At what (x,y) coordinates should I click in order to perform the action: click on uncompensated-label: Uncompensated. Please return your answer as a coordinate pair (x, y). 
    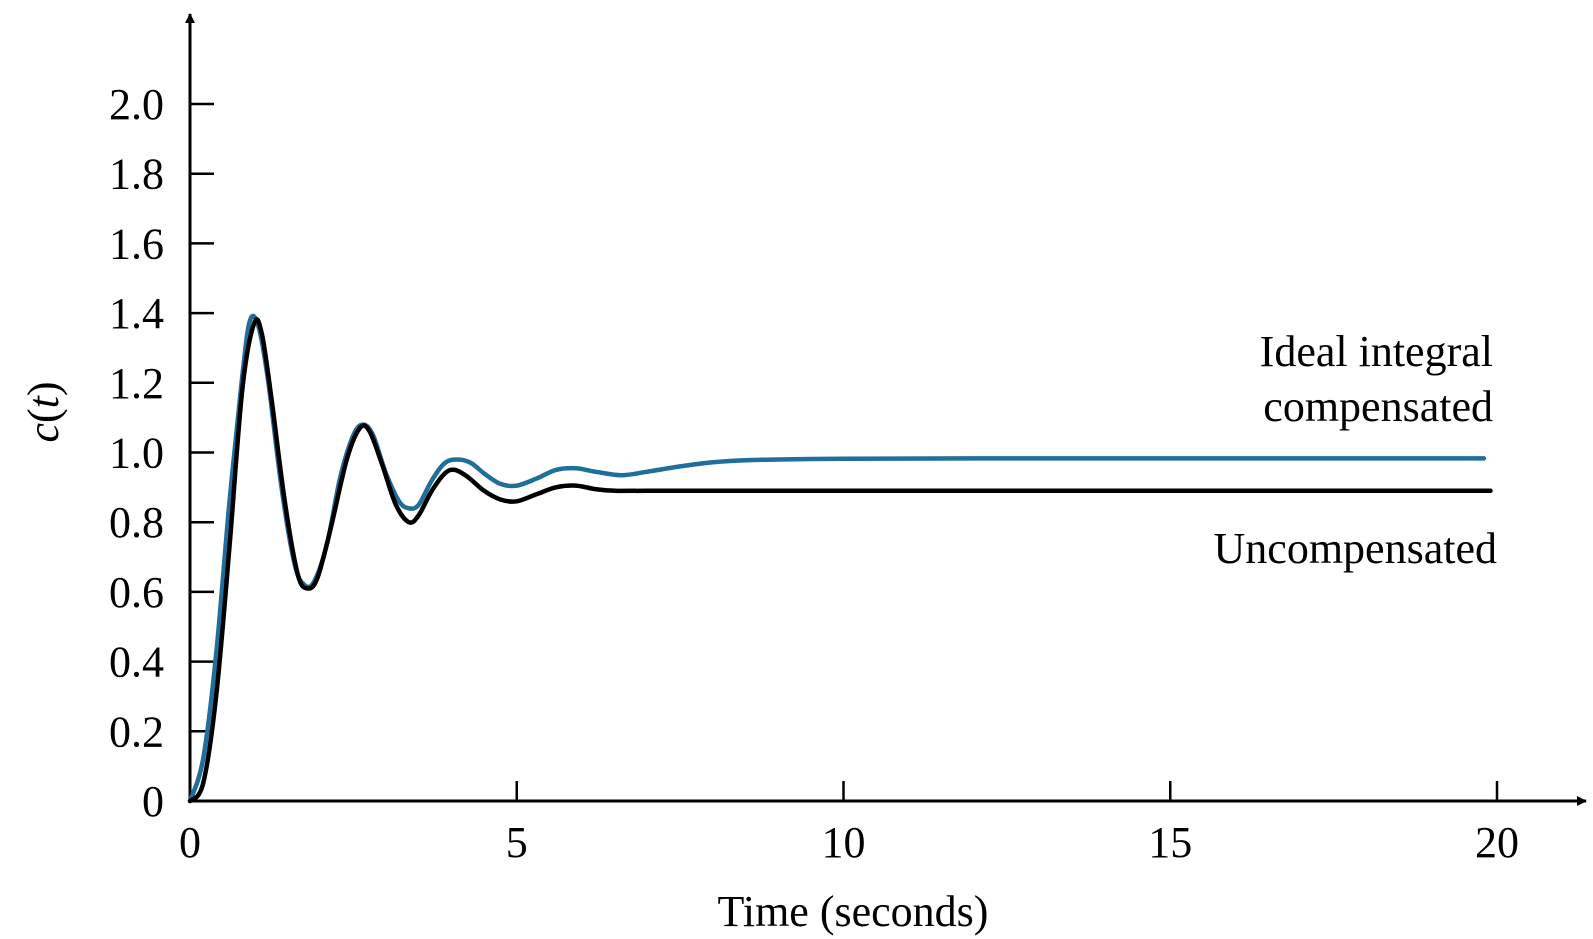
    Looking at the image, I should click on (1355, 548).